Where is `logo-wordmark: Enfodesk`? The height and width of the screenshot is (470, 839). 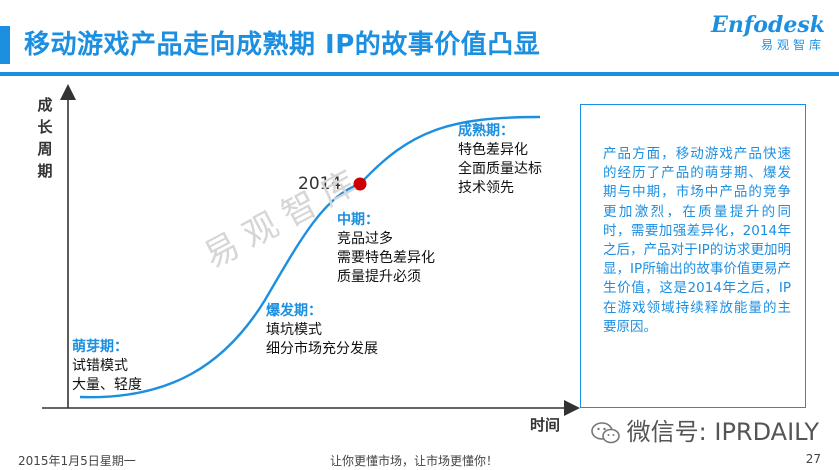 logo-wordmark: Enfodesk is located at coordinates (768, 25).